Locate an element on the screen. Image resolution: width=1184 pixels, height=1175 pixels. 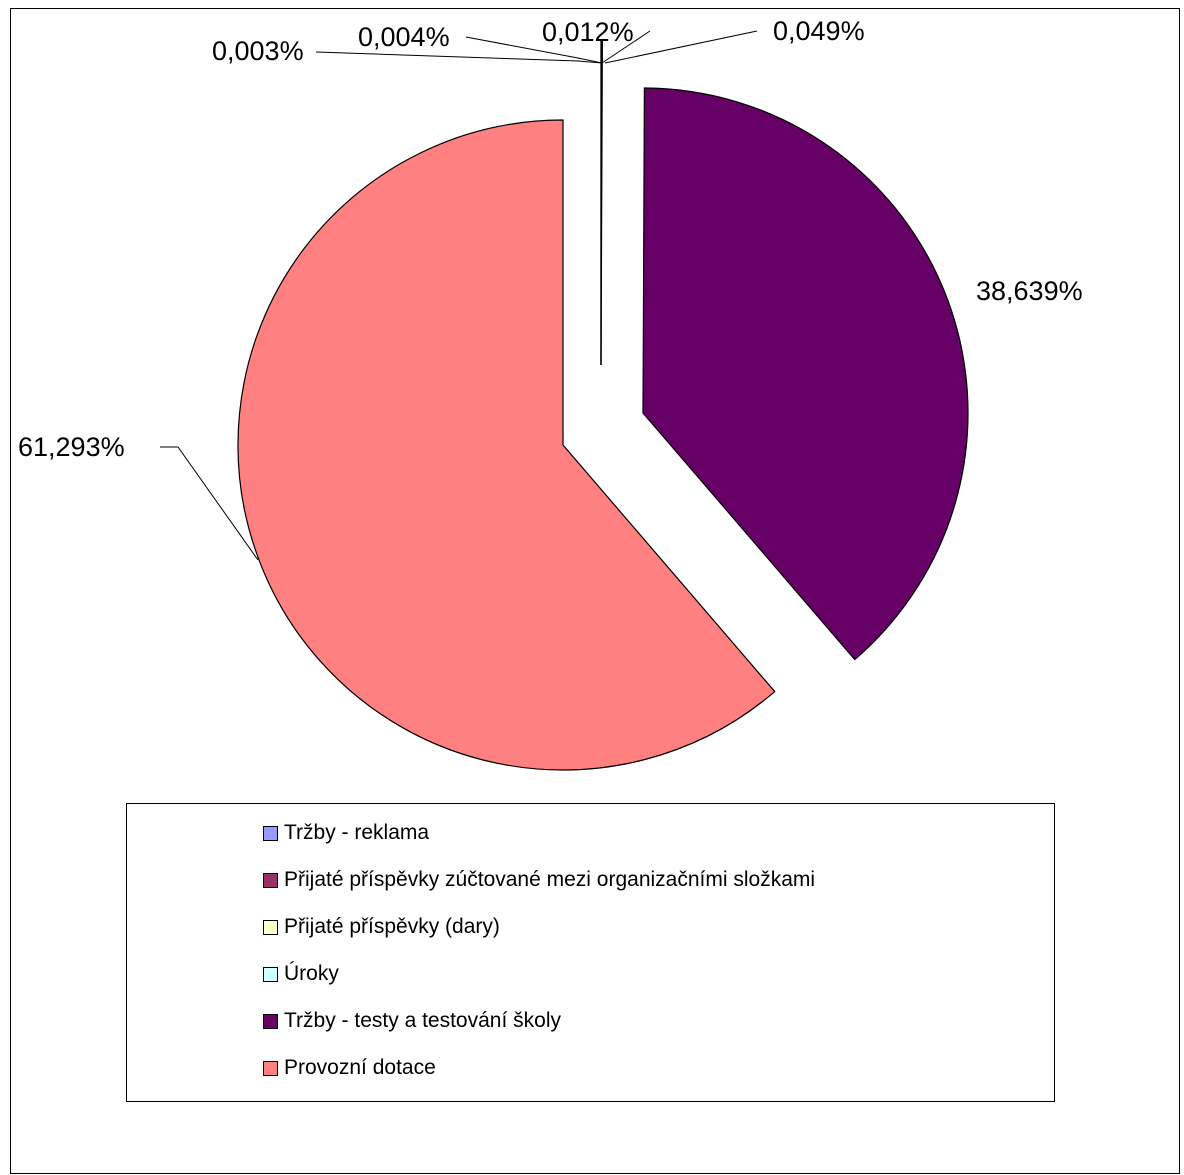
legend-item: Tržby - reklama is located at coordinates (346, 833).